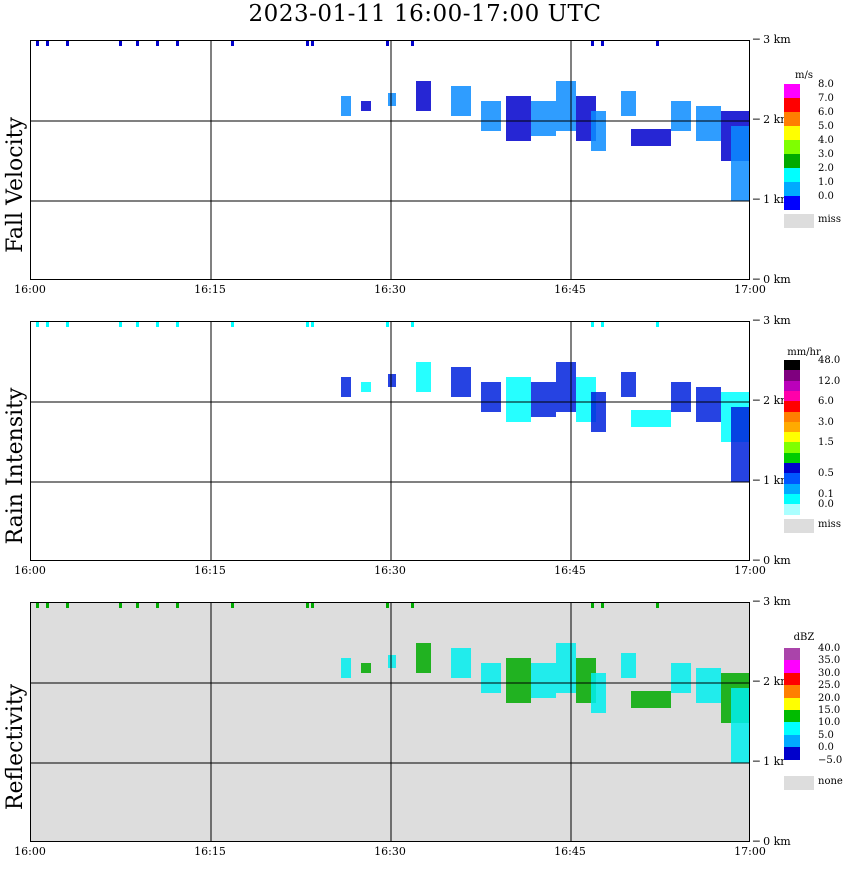  Describe the element at coordinates (826, 154) in the screenshot. I see `legend-label: 3.0` at that location.